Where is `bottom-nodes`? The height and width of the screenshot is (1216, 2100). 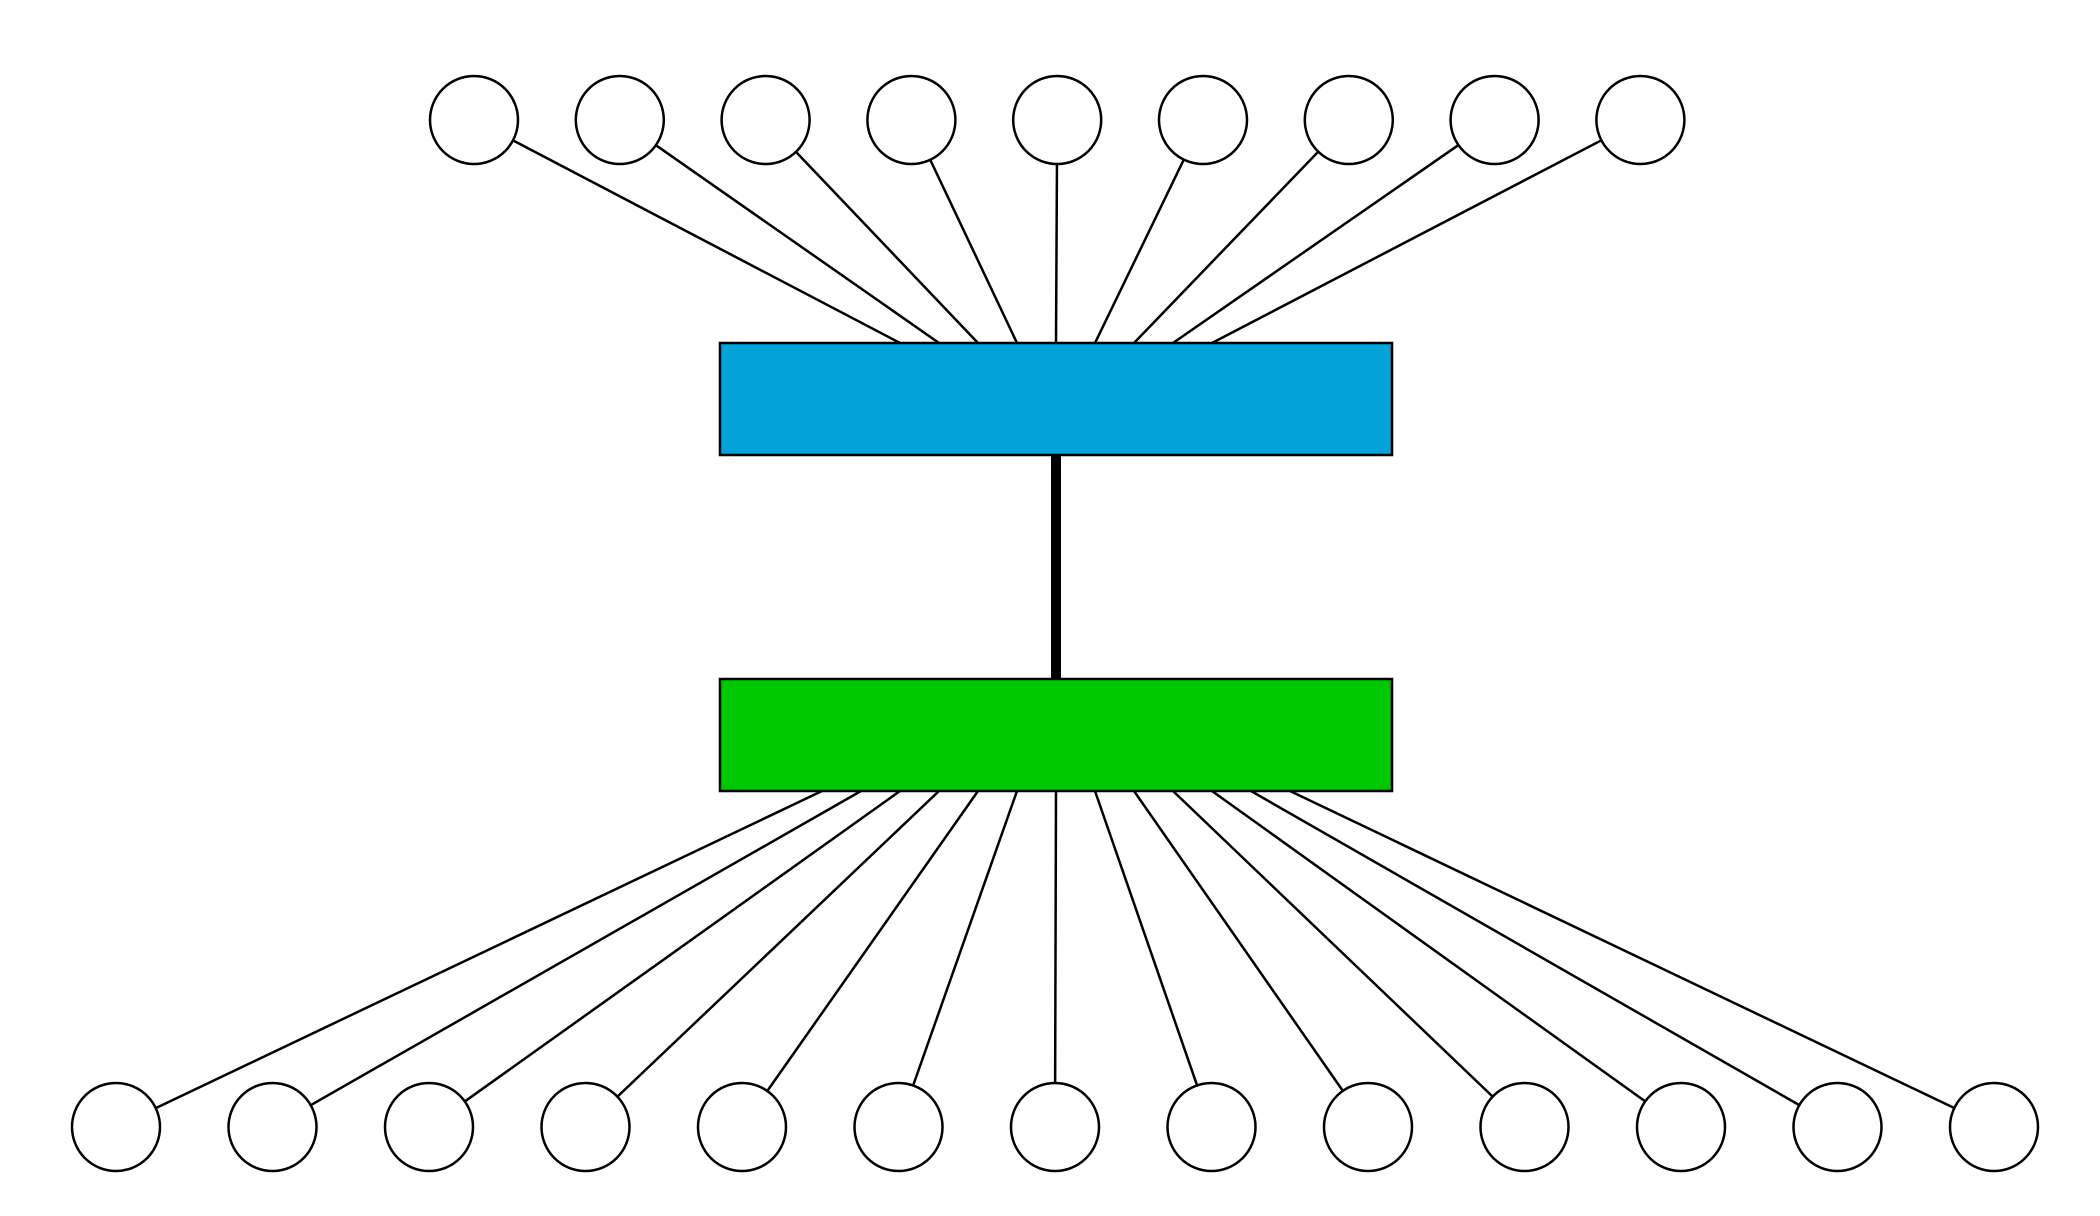
bottom-nodes is located at coordinates (1055, 1127).